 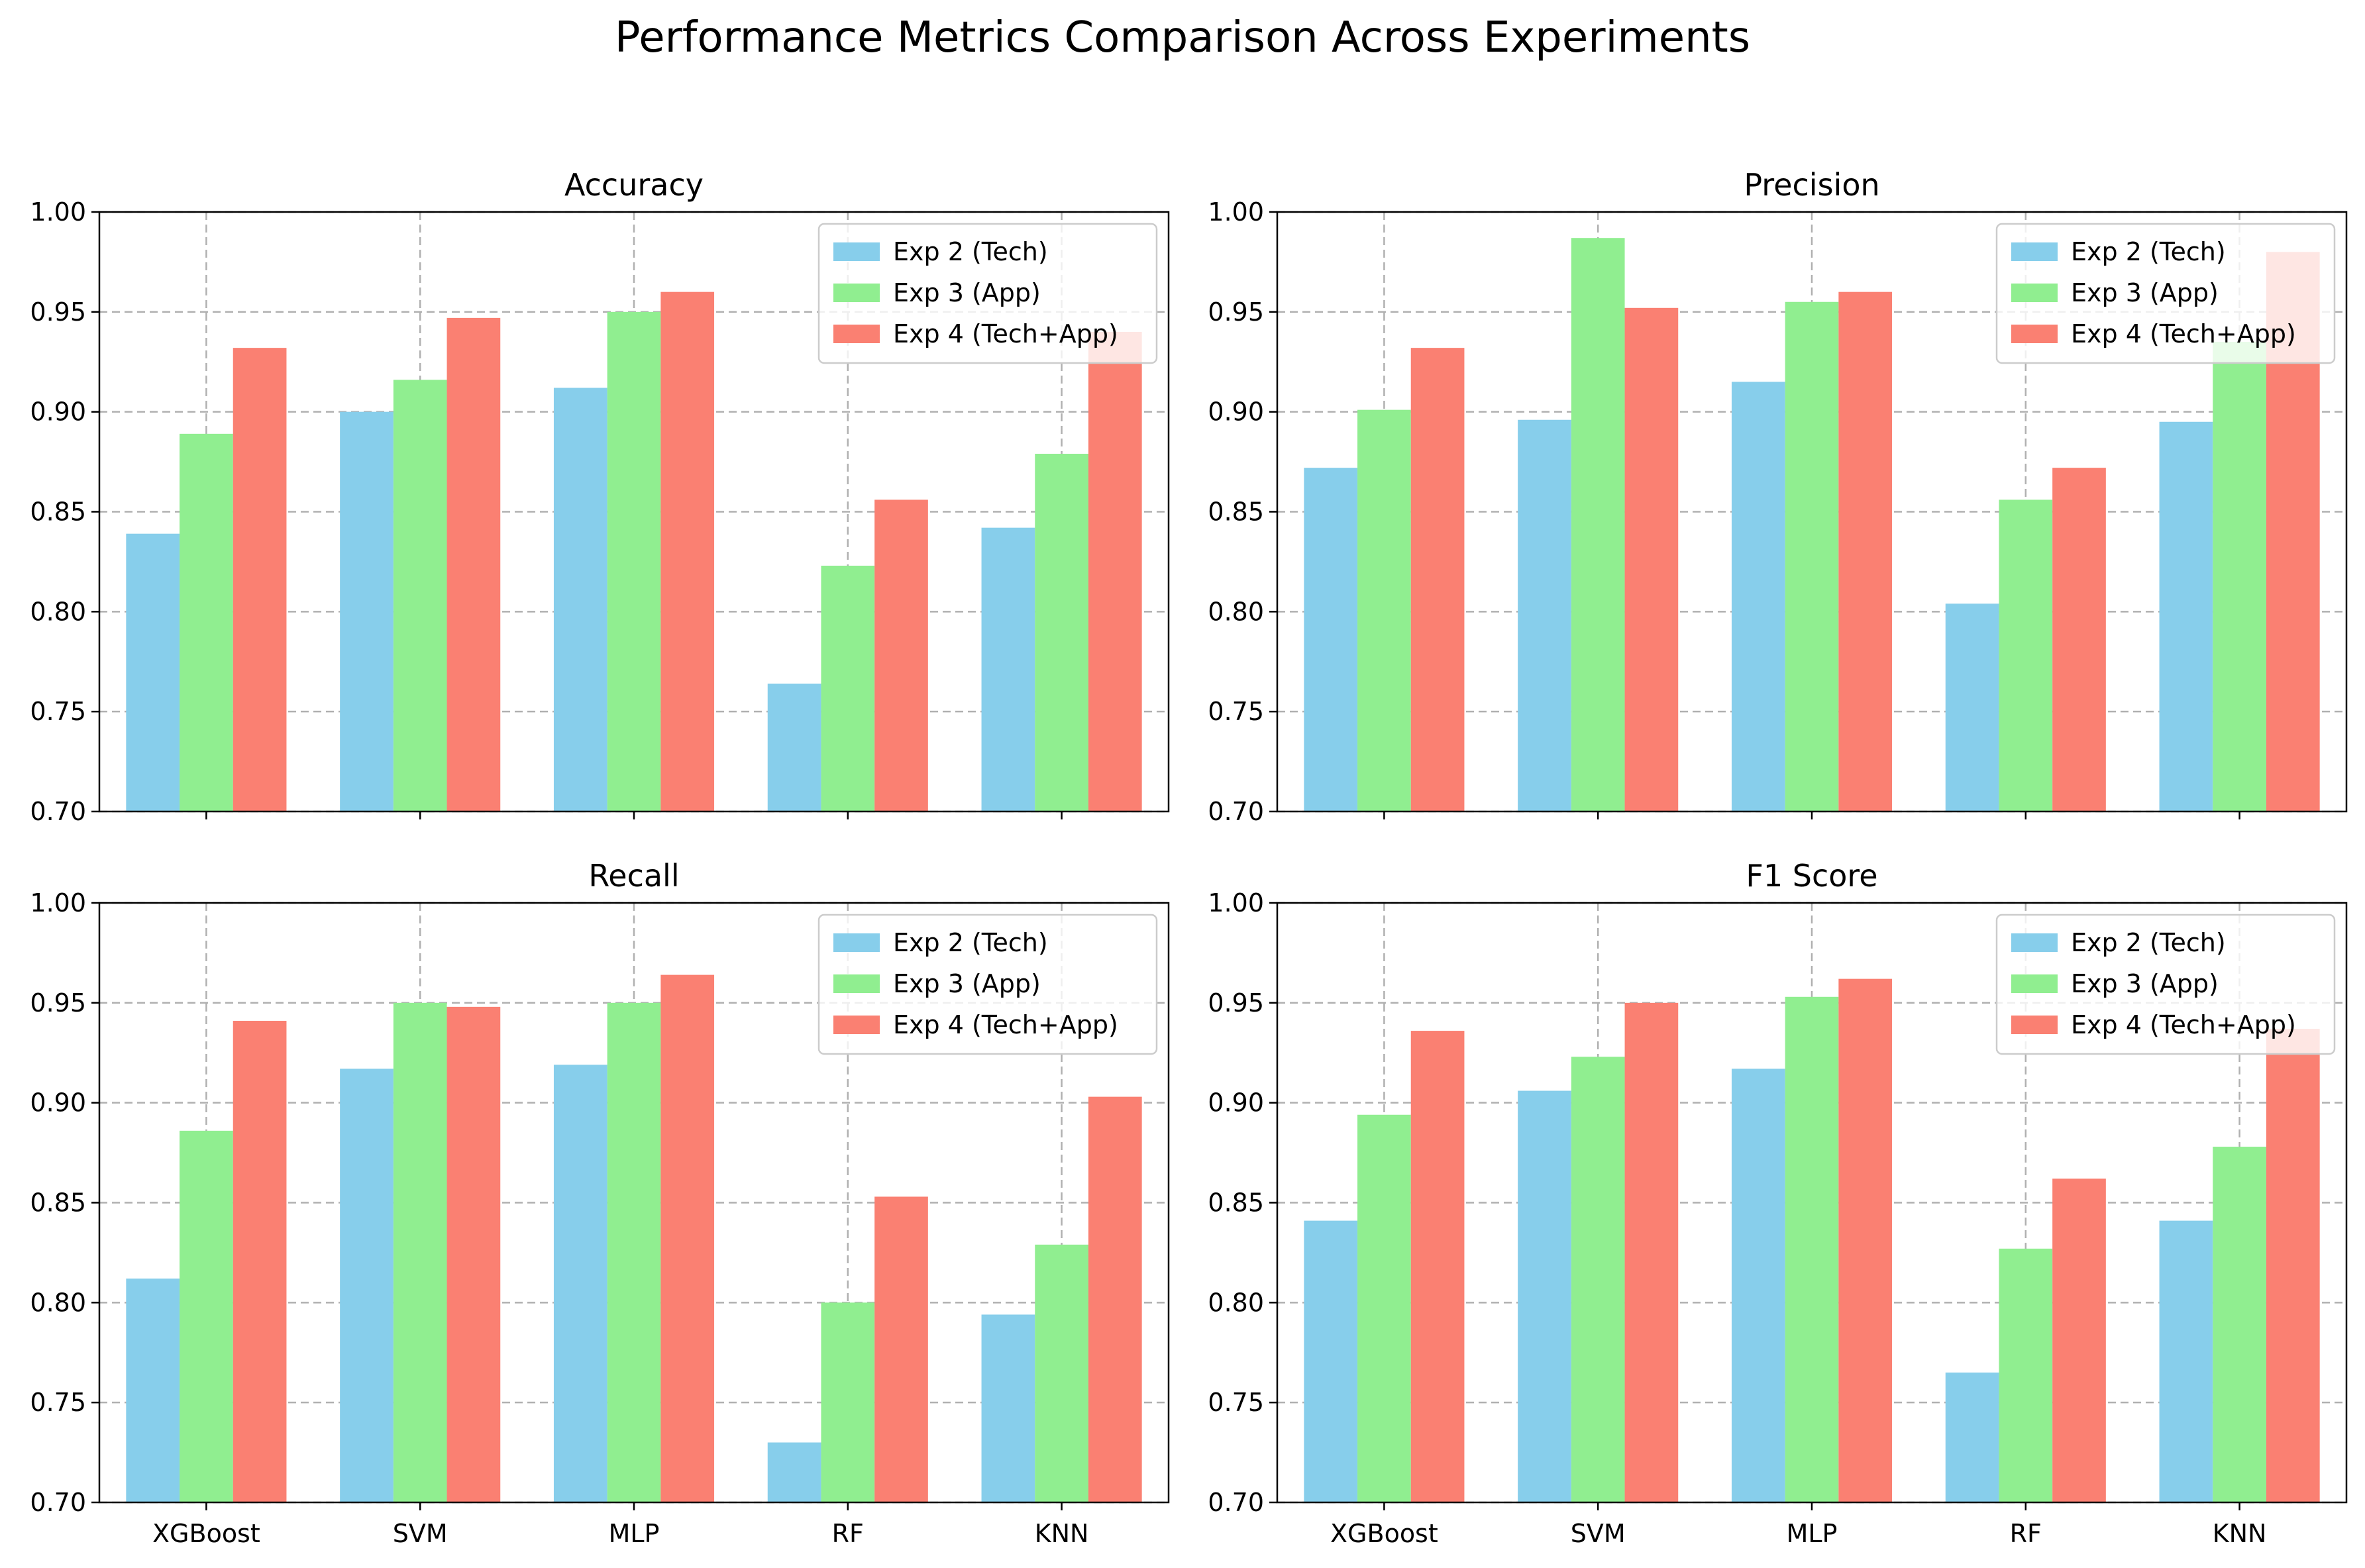 What do you see at coordinates (2034, 1025) in the screenshot?
I see `legend-swatch-exp4` at bounding box center [2034, 1025].